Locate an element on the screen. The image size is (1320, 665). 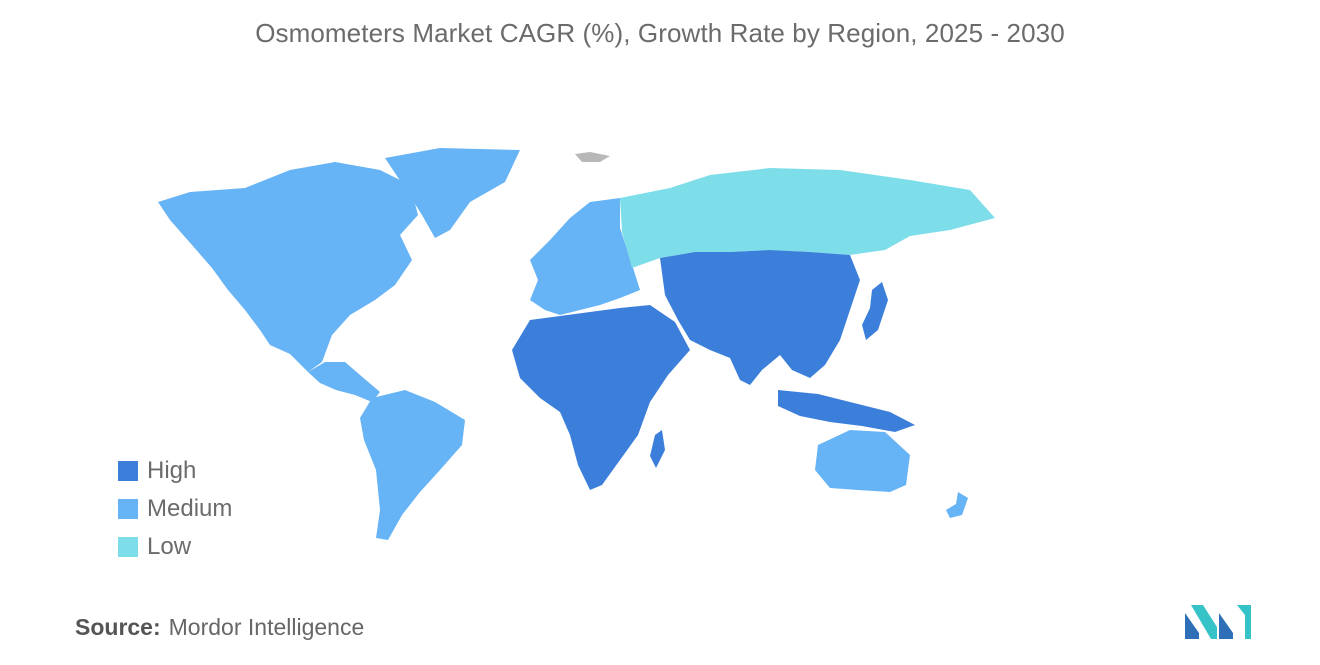
region-japan is located at coordinates (875, 311).